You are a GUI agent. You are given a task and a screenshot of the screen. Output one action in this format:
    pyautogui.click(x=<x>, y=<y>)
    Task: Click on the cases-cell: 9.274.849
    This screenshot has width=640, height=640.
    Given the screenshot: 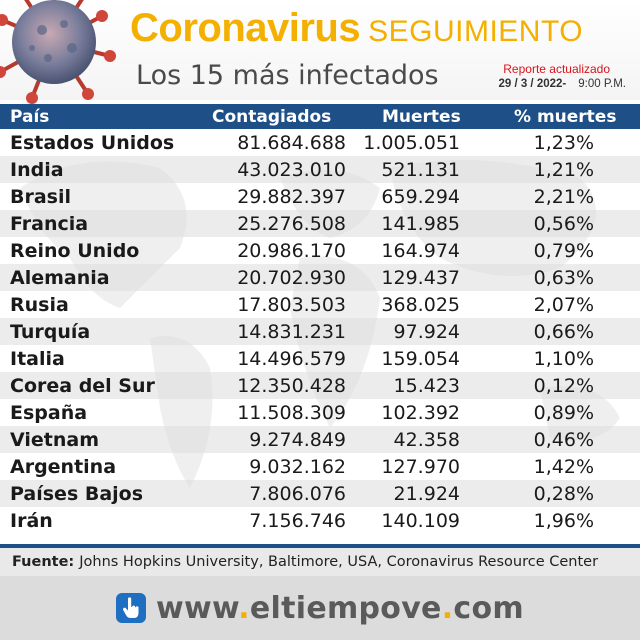 What is the action you would take?
    pyautogui.click(x=297, y=439)
    